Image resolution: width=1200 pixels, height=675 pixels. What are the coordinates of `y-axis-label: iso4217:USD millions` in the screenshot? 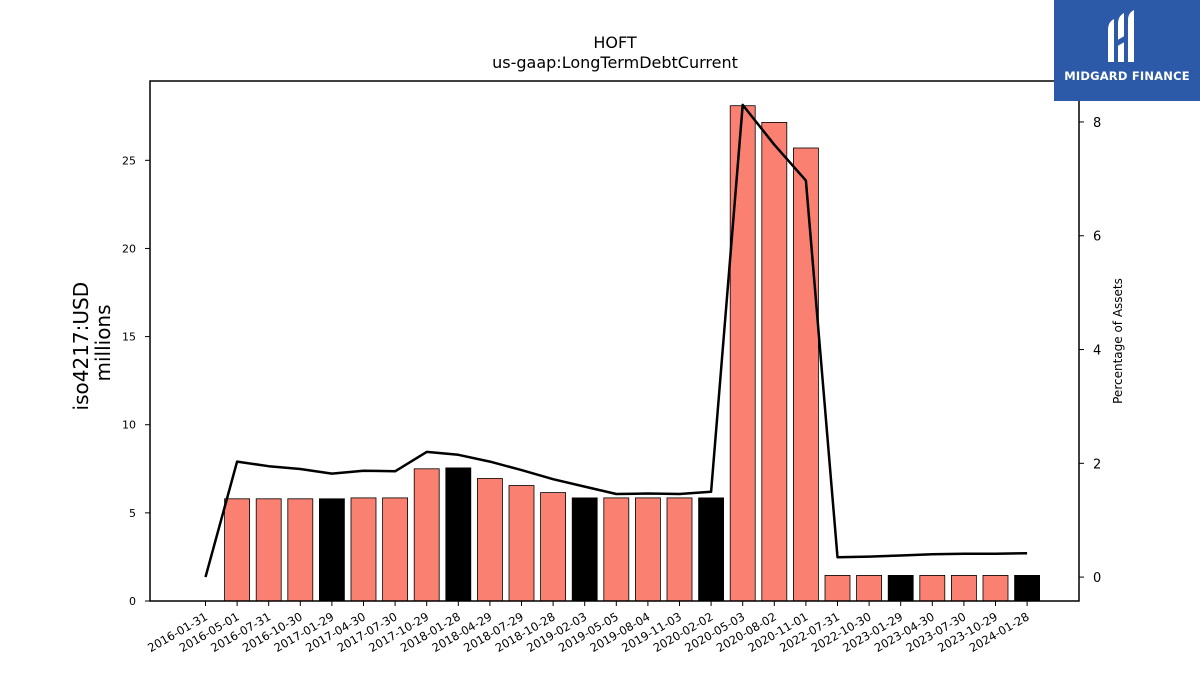 It's located at (92, 343).